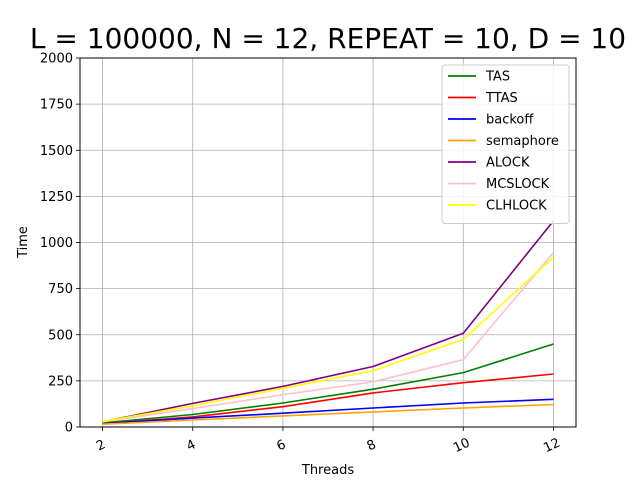  What do you see at coordinates (508, 163) in the screenshot?
I see `legend-label: ALOCK` at bounding box center [508, 163].